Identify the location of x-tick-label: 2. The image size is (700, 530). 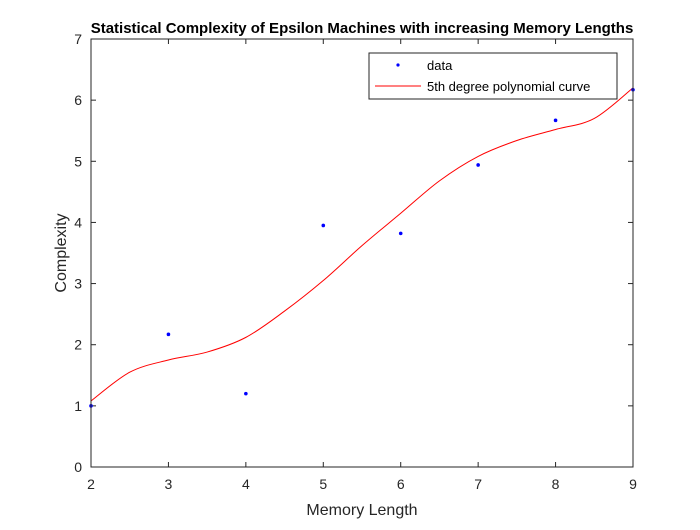
(91, 484).